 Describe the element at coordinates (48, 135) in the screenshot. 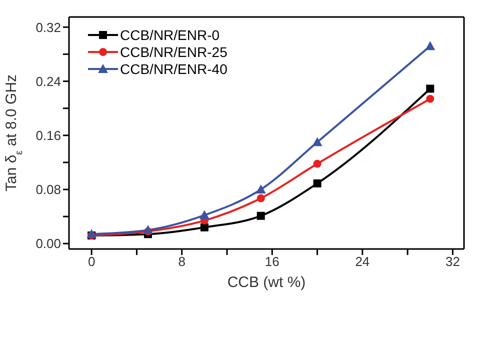

I see `y-tick-label: 0.16` at that location.